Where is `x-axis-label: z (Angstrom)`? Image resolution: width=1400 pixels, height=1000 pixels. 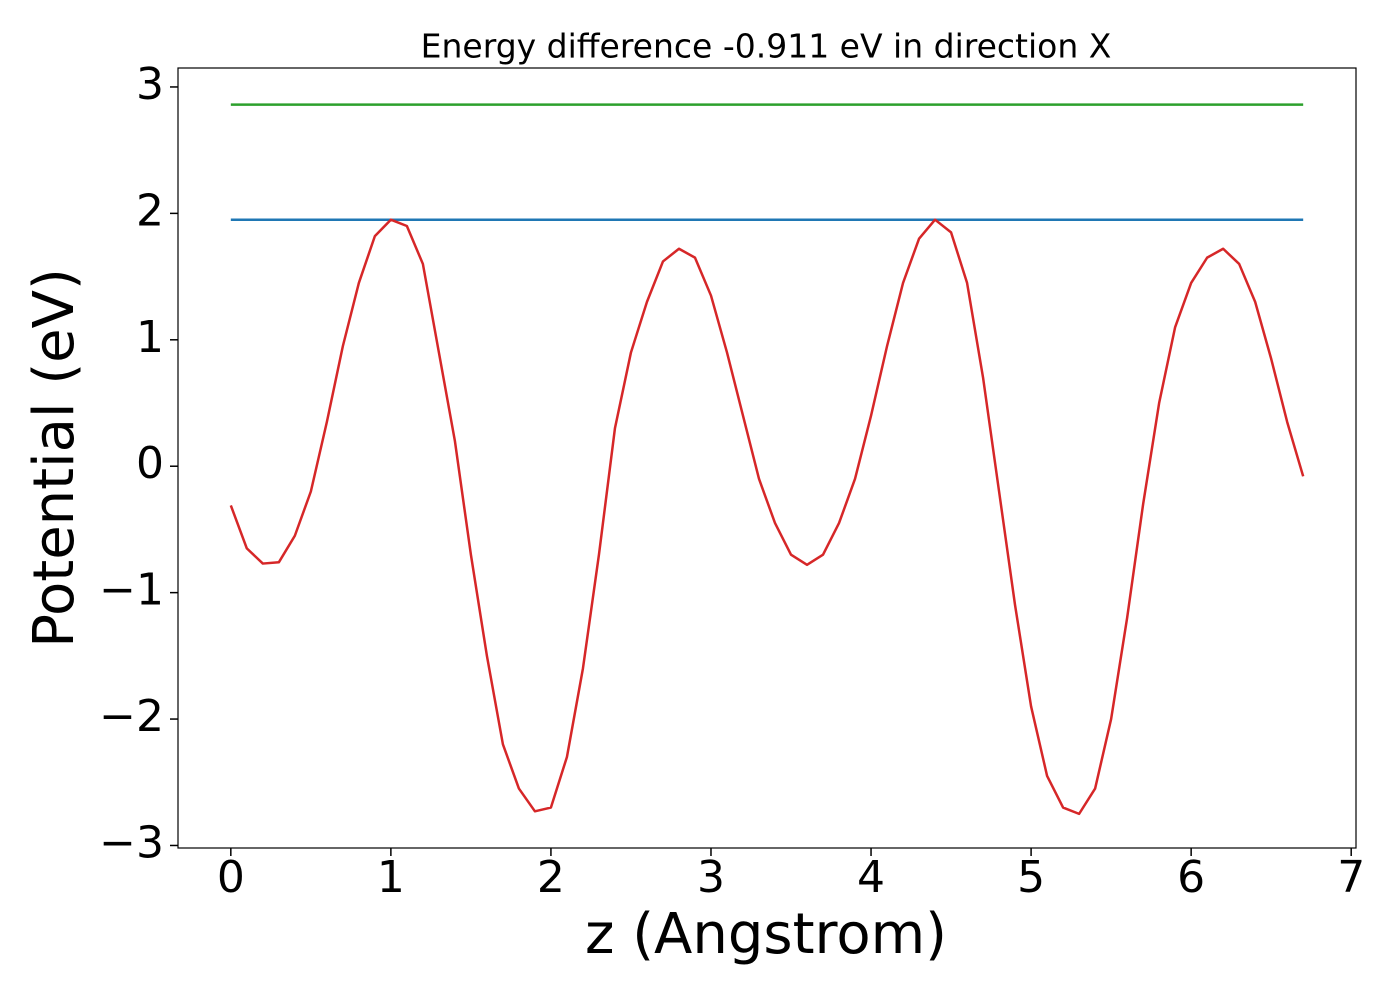
x-axis-label: z (Angstrom) is located at coordinates (766, 934).